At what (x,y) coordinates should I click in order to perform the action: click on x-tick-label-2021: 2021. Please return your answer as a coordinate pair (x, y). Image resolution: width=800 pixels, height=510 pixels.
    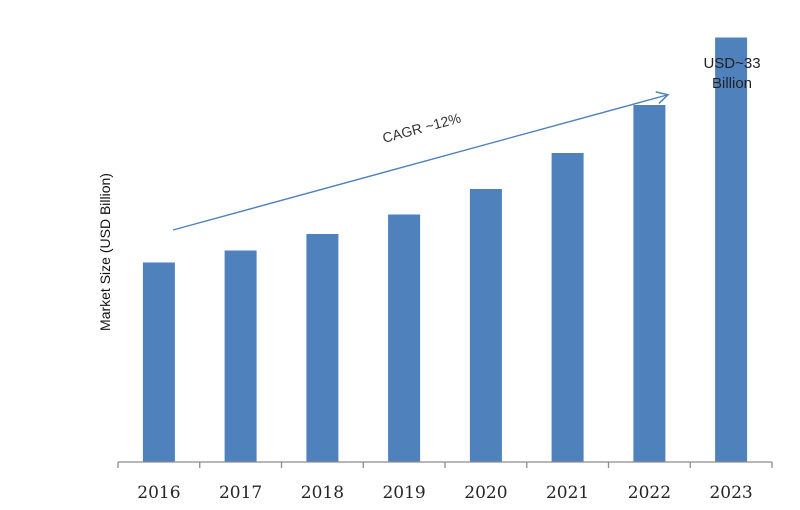
    Looking at the image, I should click on (567, 493).